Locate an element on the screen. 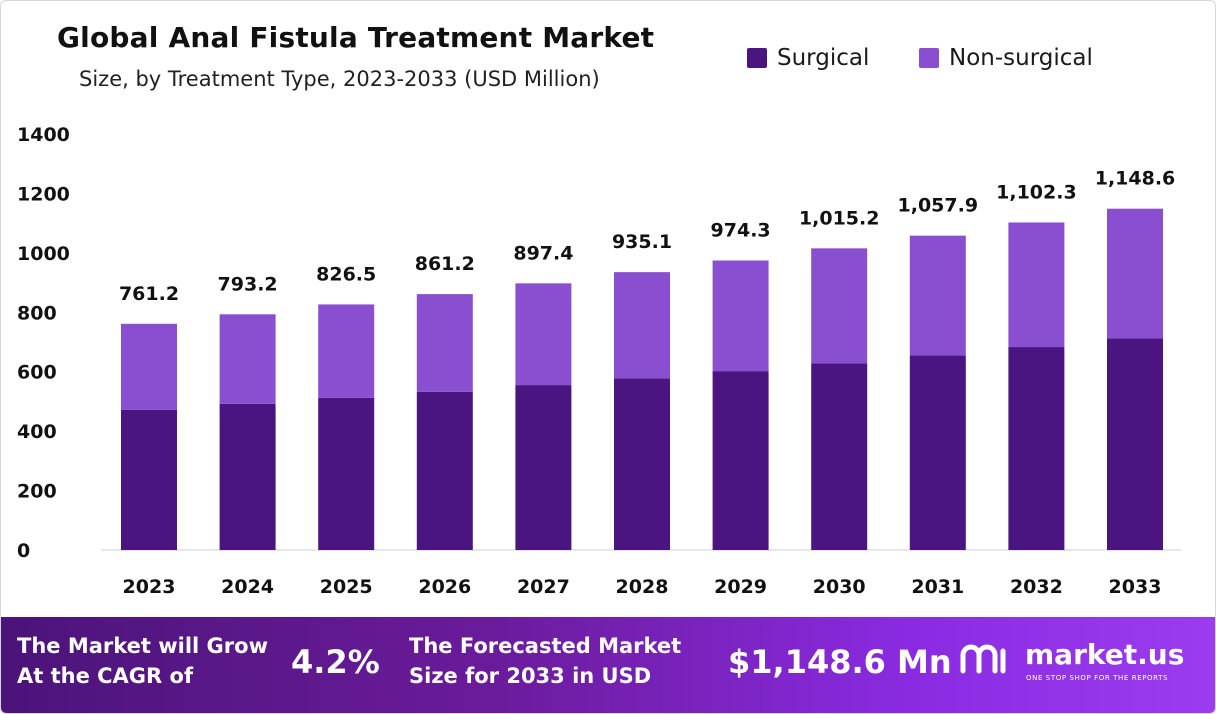 This screenshot has height=714, width=1216. brand-tagline: ONE STOP SHOP FOR THE REPORTS is located at coordinates (1097, 678).